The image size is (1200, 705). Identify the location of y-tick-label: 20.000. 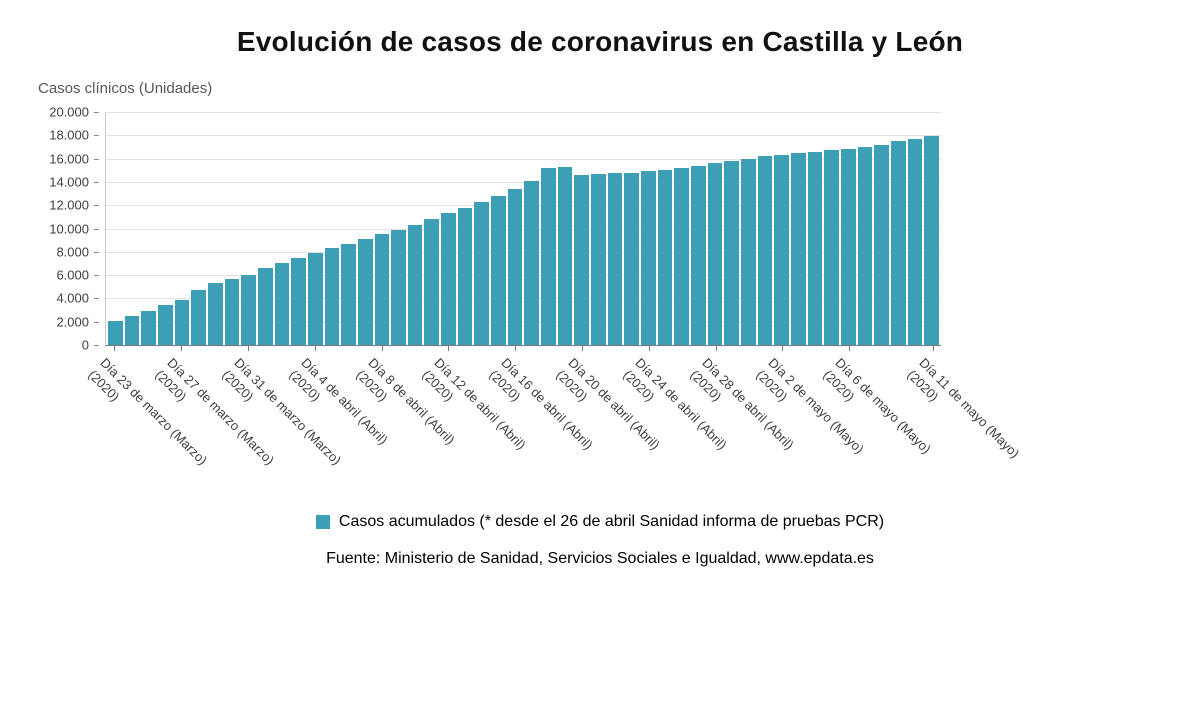
(69, 112).